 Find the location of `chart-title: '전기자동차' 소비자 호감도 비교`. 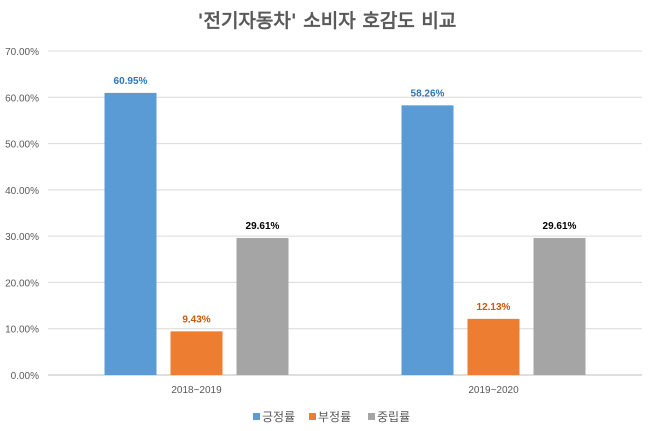

chart-title: '전기자동차' 소비자 호감도 비교 is located at coordinates (327, 21).